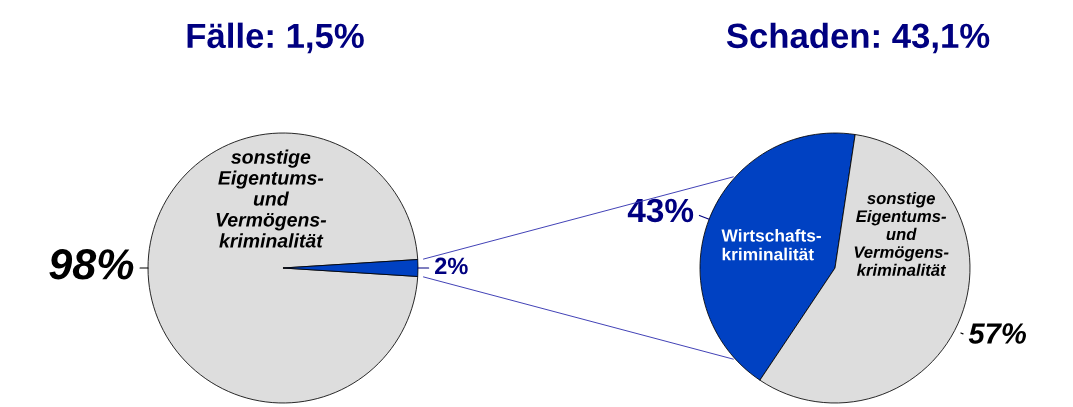 The height and width of the screenshot is (407, 1073). What do you see at coordinates (451, 266) in the screenshot?
I see `data-label: 2%` at bounding box center [451, 266].